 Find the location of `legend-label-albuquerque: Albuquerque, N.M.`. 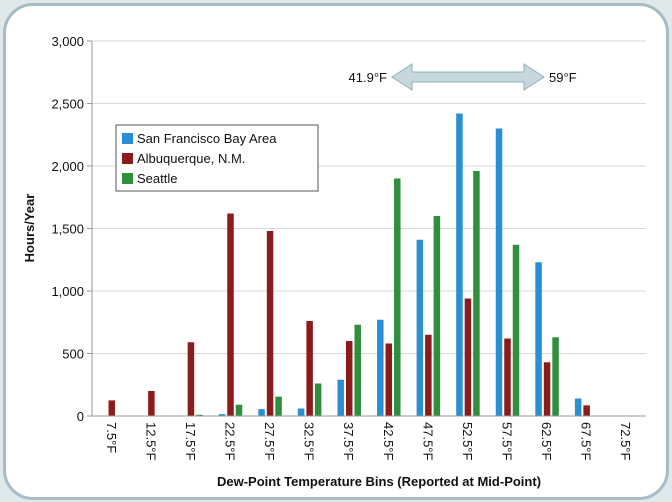

legend-label-albuquerque: Albuquerque, N.M. is located at coordinates (191, 158).